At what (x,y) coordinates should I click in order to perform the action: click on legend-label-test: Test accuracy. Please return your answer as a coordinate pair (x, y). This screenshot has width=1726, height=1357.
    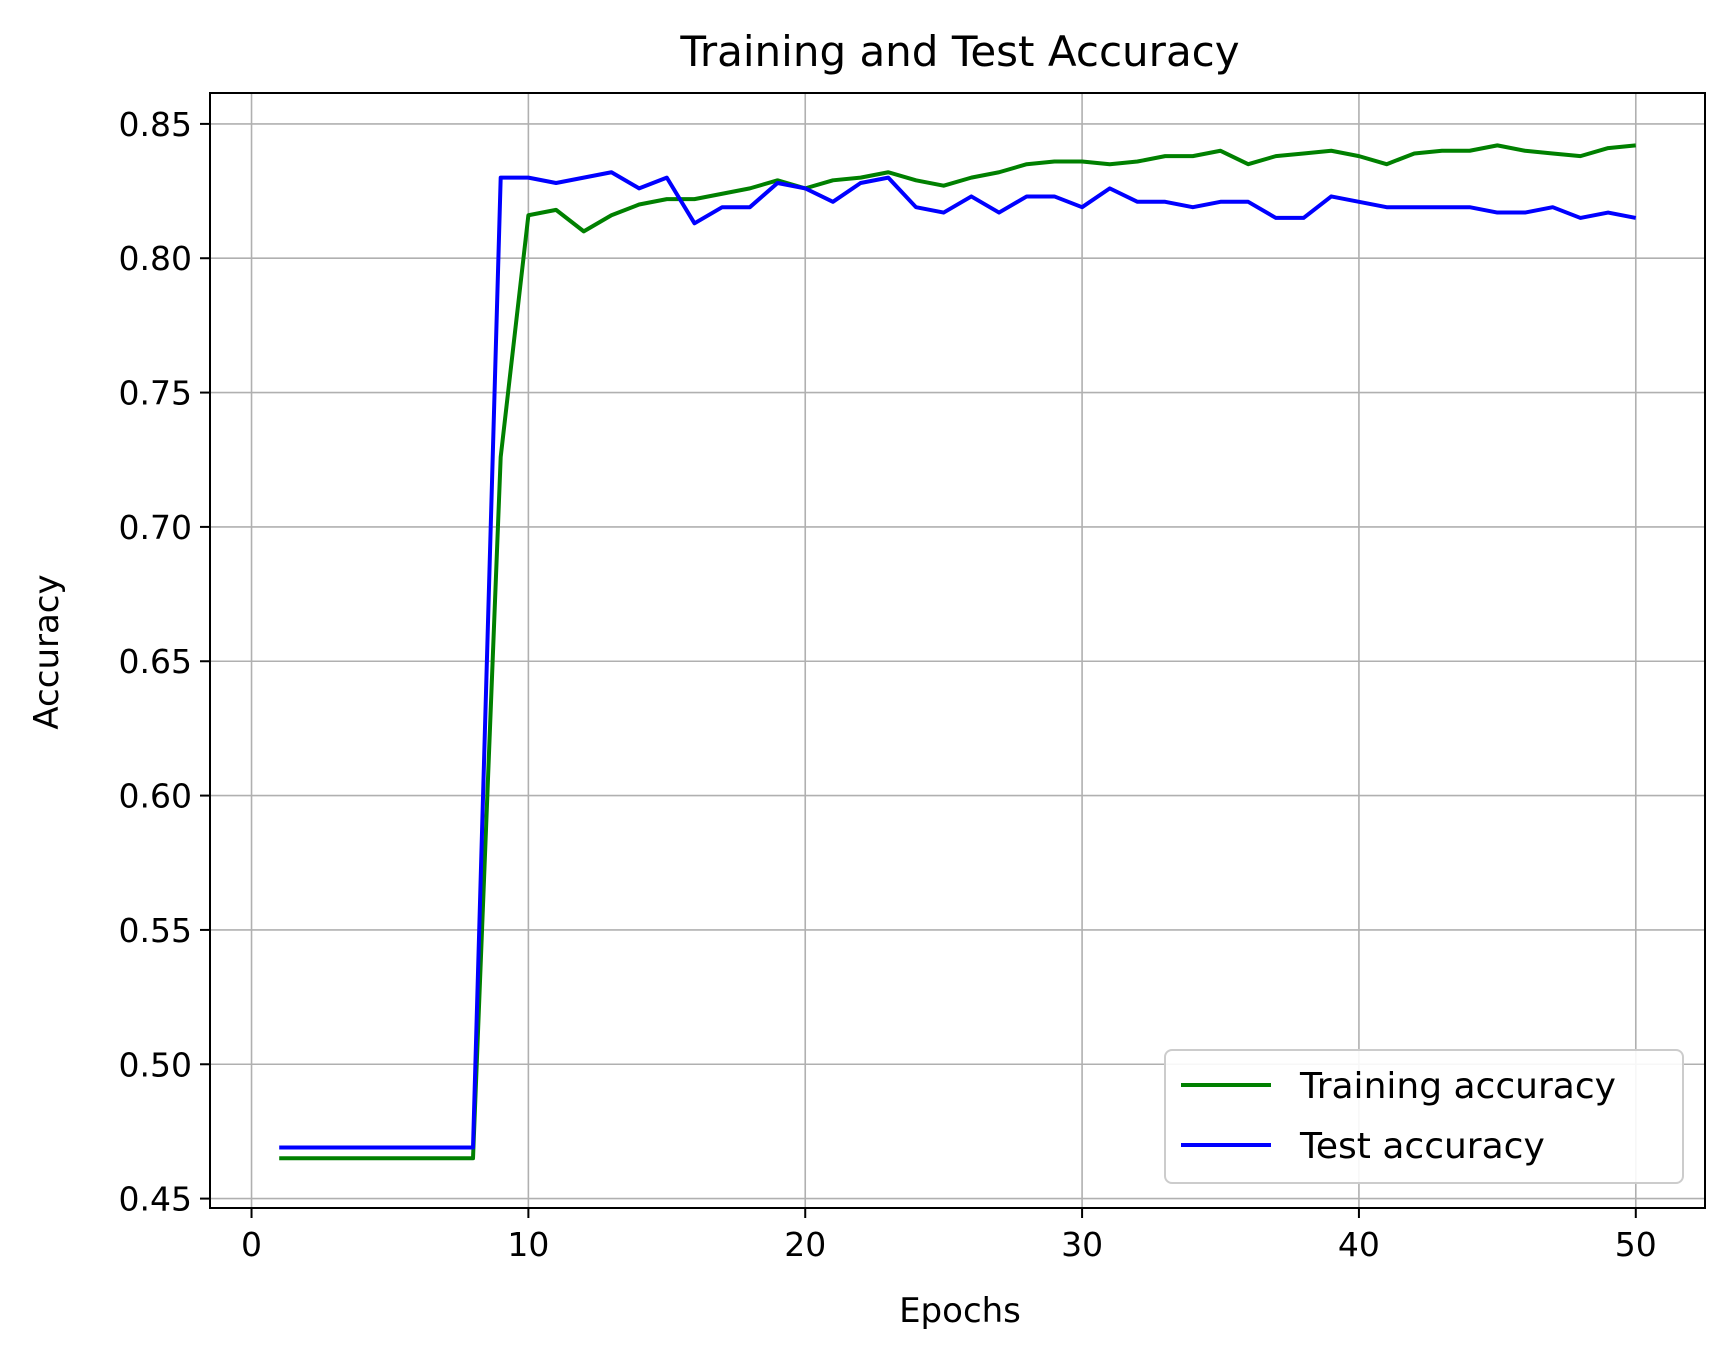
    Looking at the image, I should click on (1422, 1146).